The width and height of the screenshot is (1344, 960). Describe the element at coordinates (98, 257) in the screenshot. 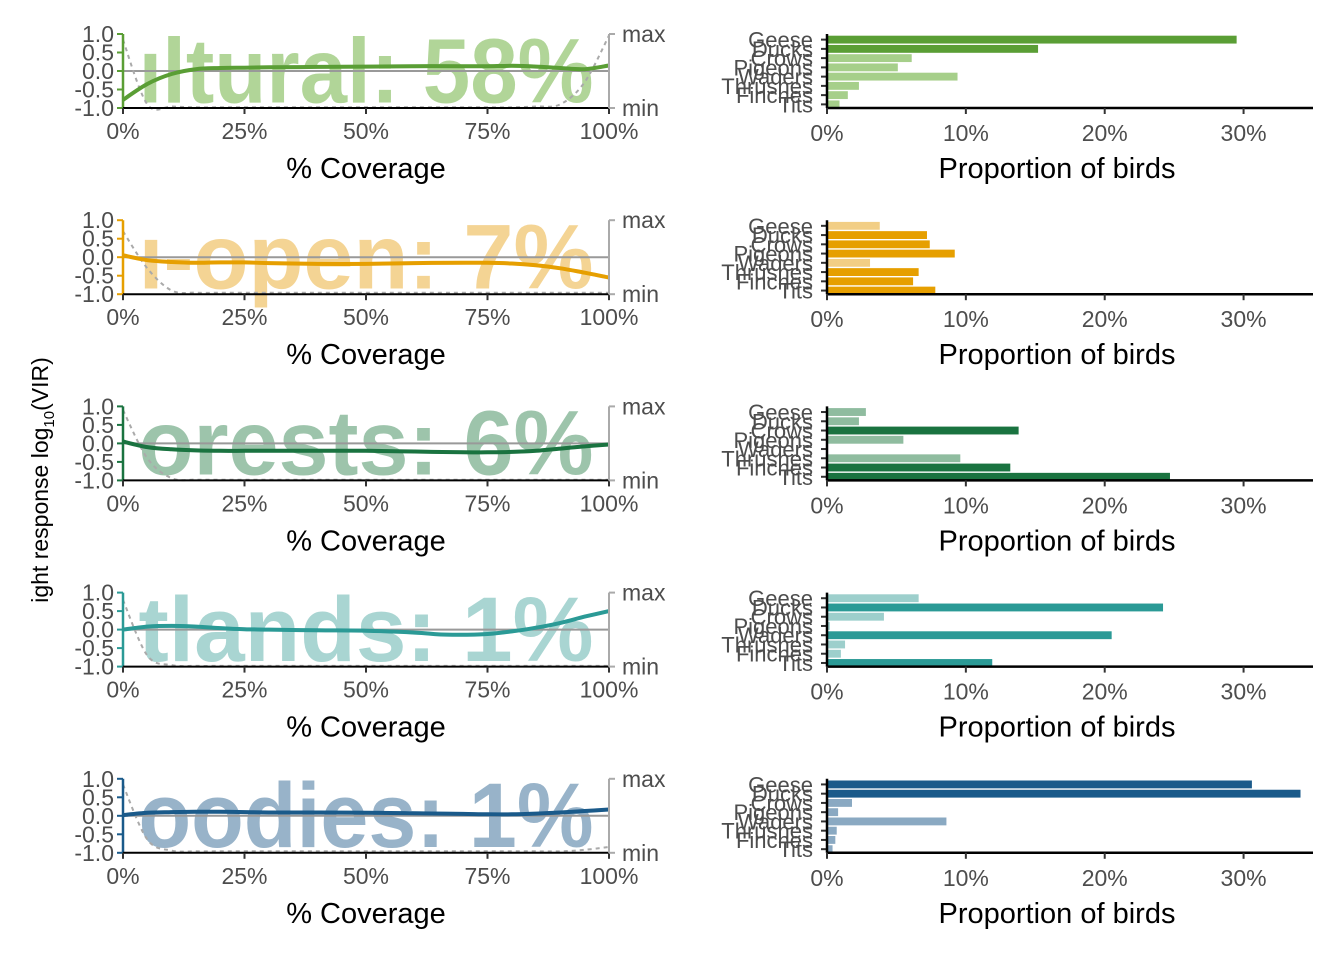

I see `y-tick-label: 0.0` at that location.